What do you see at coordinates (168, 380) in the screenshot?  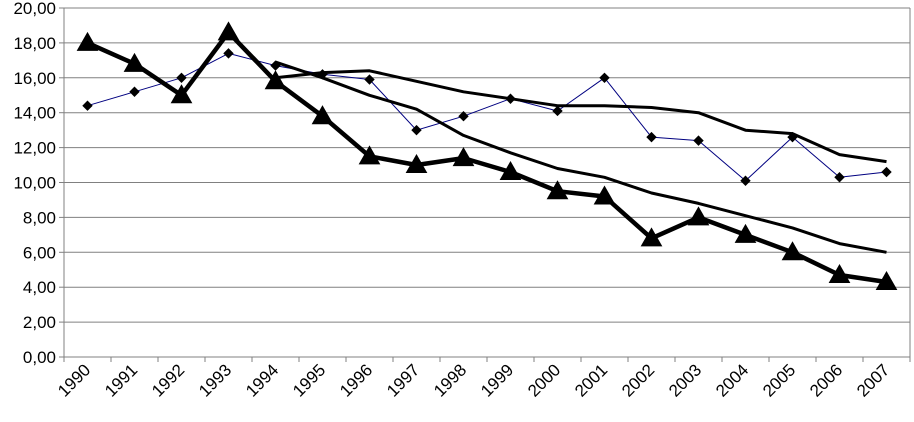 I see `x-tick-label: 1992` at bounding box center [168, 380].